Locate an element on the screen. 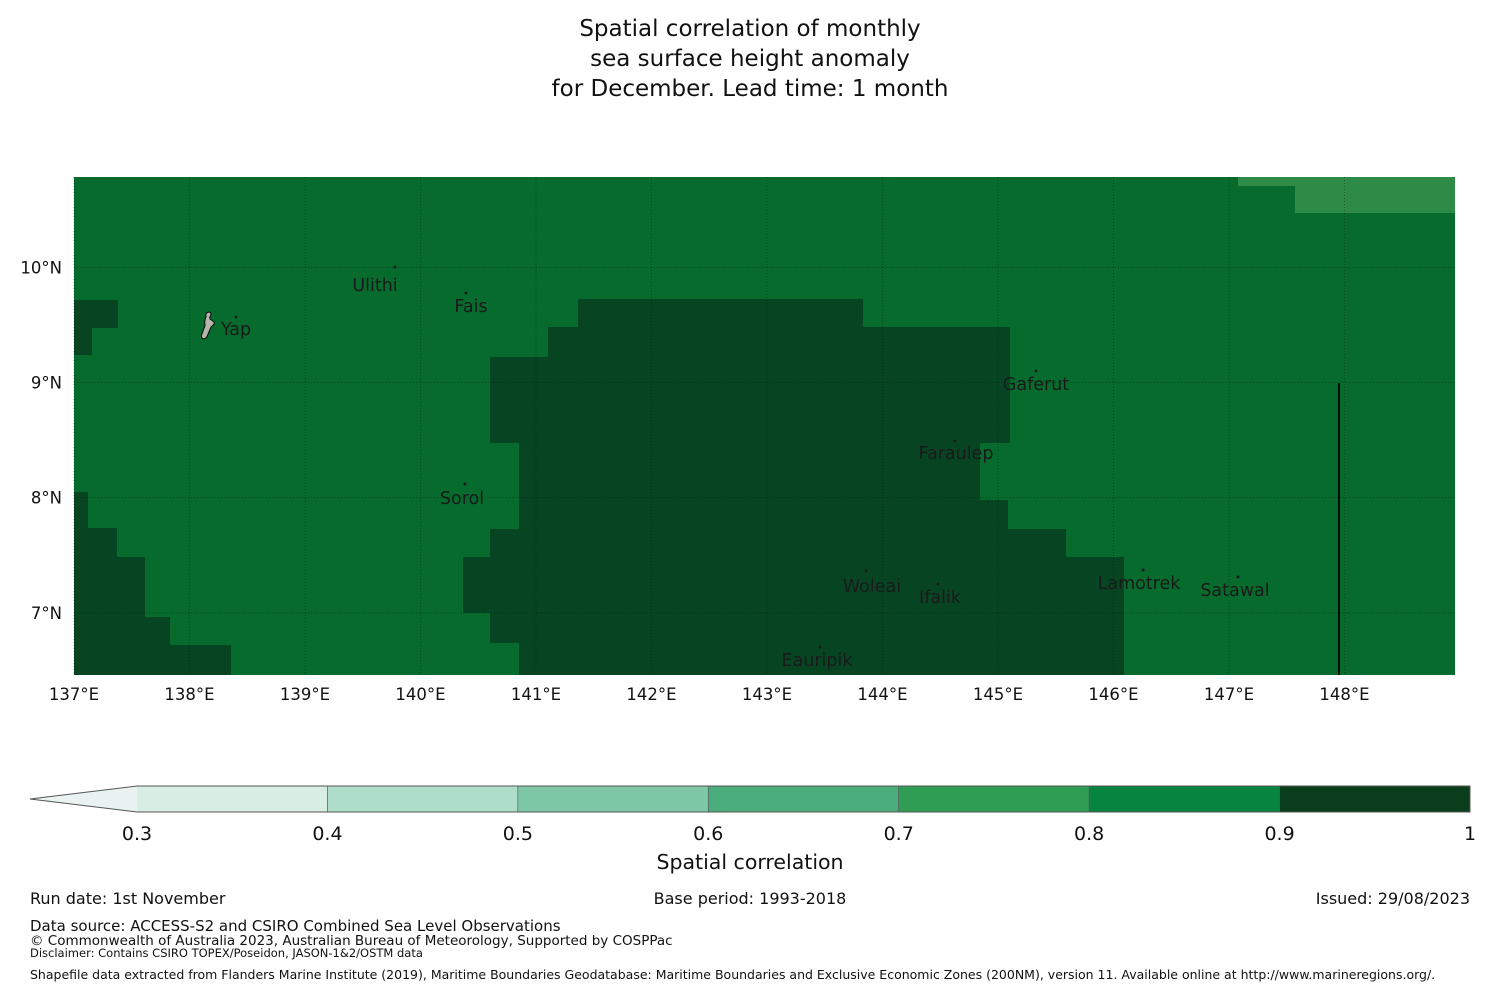  island-label-faraulep: Faraulep is located at coordinates (956, 454).